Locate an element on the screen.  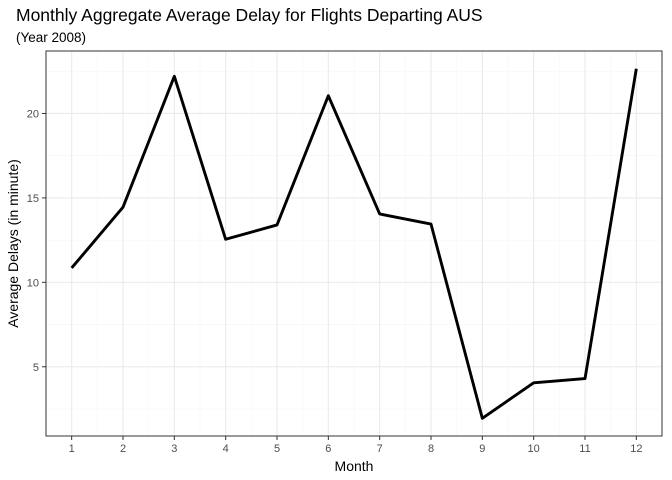
x-tick-label: 5 is located at coordinates (277, 449).